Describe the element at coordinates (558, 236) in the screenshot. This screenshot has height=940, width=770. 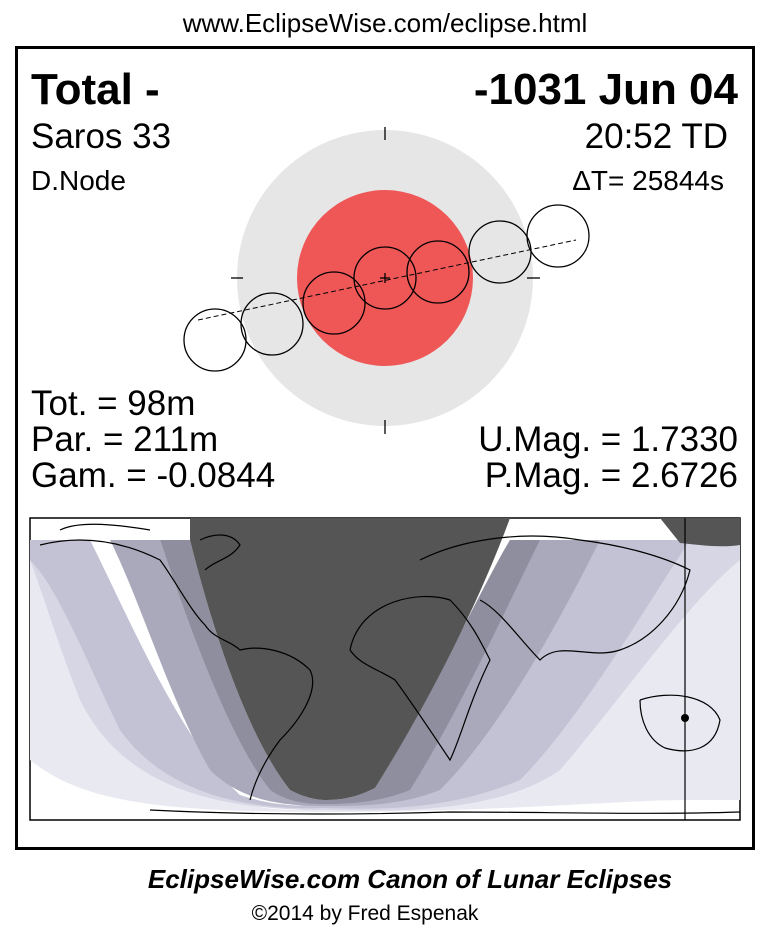
I see `moon-p4` at that location.